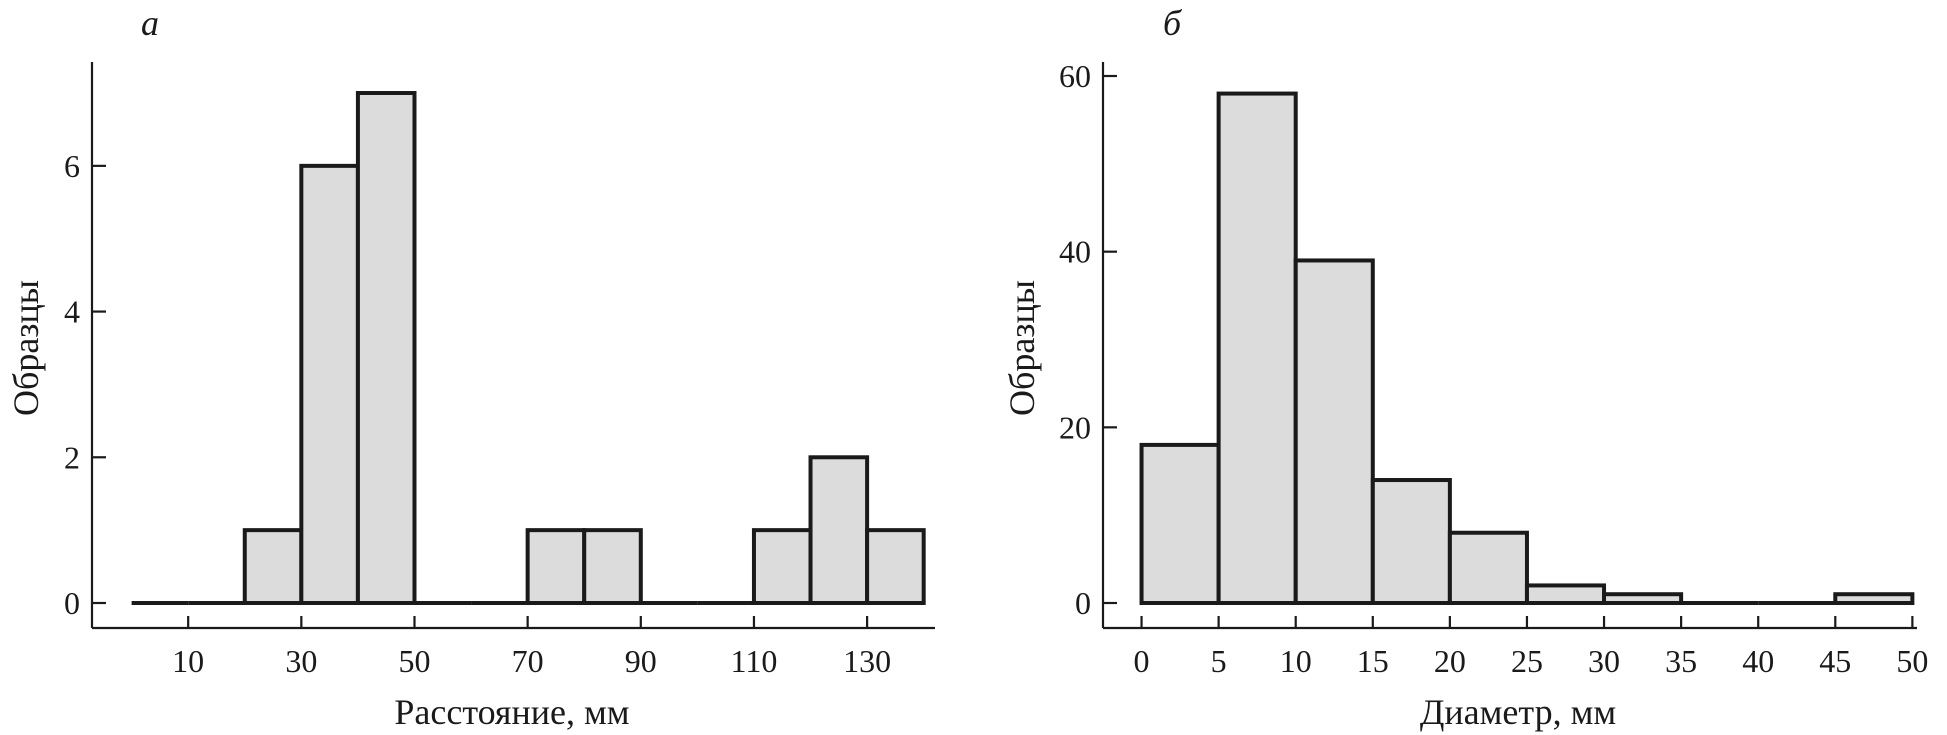 This screenshot has height=735, width=1947. Describe the element at coordinates (1075, 252) in the screenshot. I see `y-tick-label-b-40: 40` at that location.